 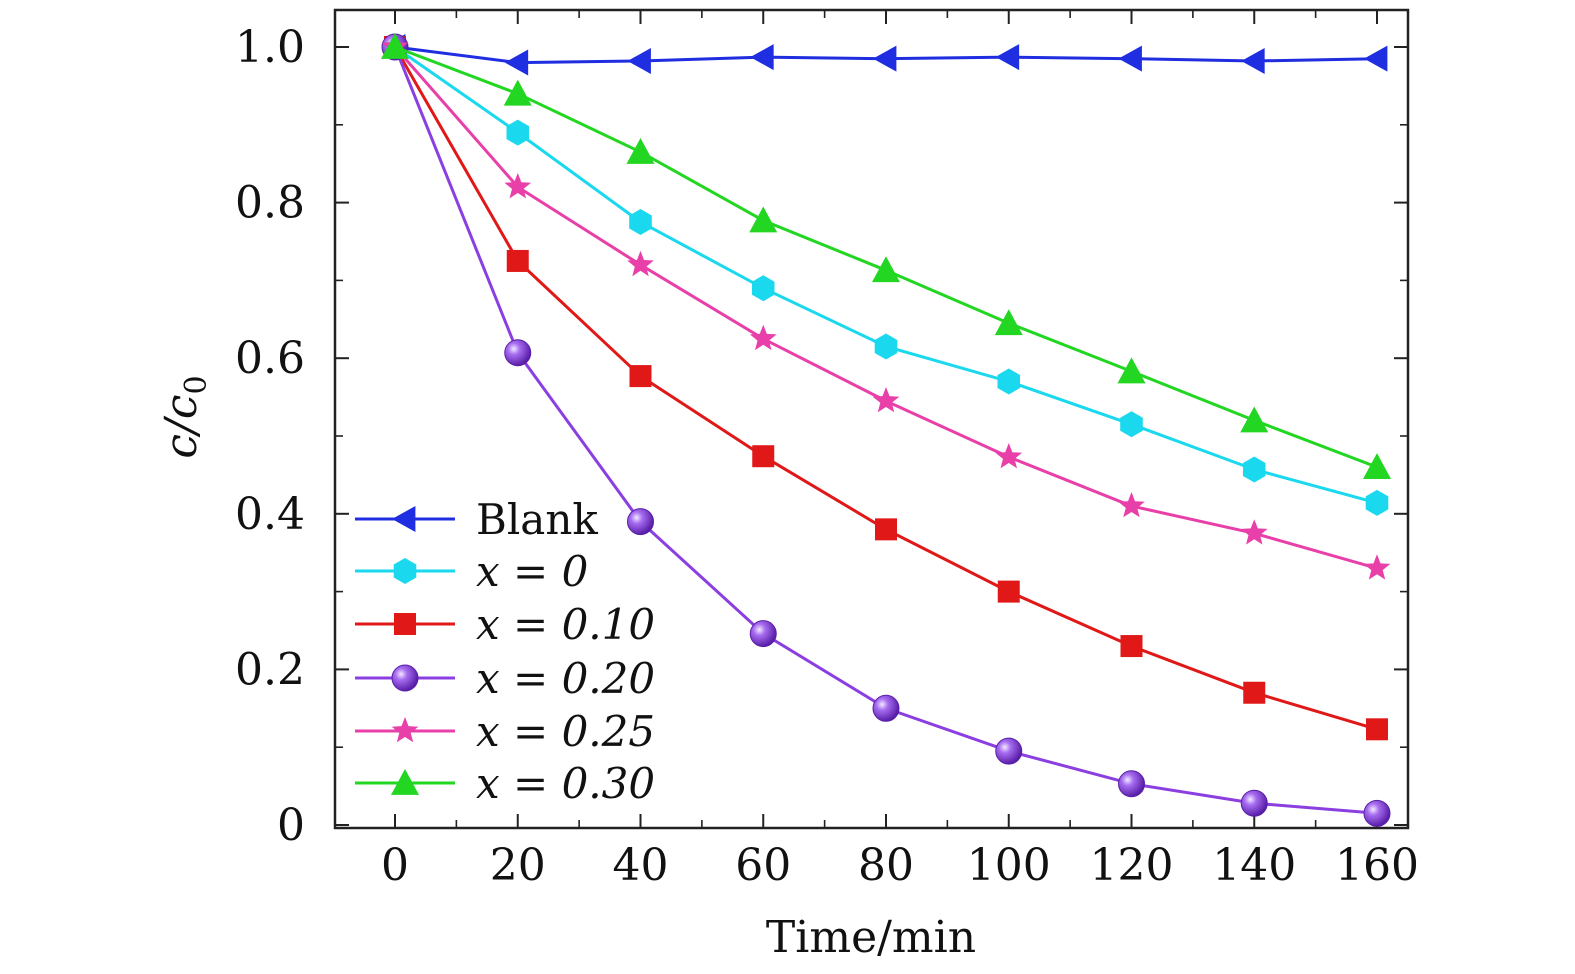 What do you see at coordinates (270, 358) in the screenshot?
I see `y-tick-label: 0.6` at bounding box center [270, 358].